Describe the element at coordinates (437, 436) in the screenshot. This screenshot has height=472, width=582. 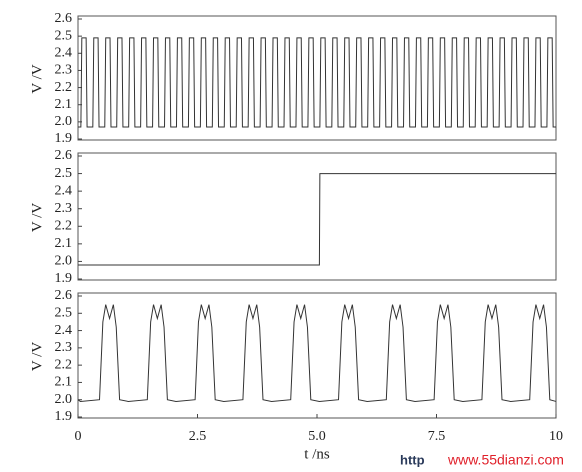
I see `x-tick-label: 7.5` at that location.